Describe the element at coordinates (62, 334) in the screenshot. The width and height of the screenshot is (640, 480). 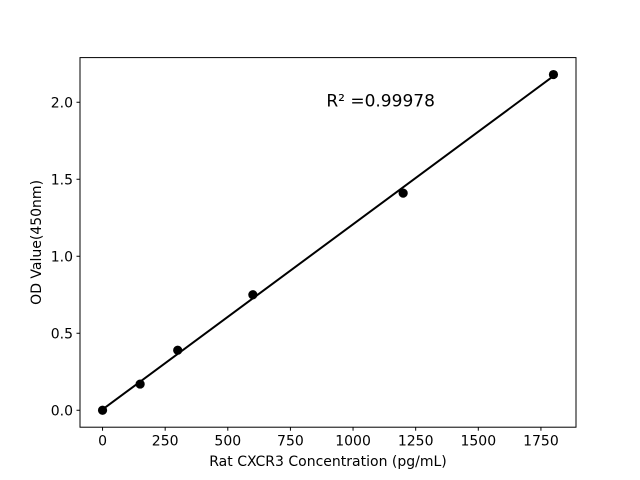
I see `y-tick-label: 0.5` at that location.